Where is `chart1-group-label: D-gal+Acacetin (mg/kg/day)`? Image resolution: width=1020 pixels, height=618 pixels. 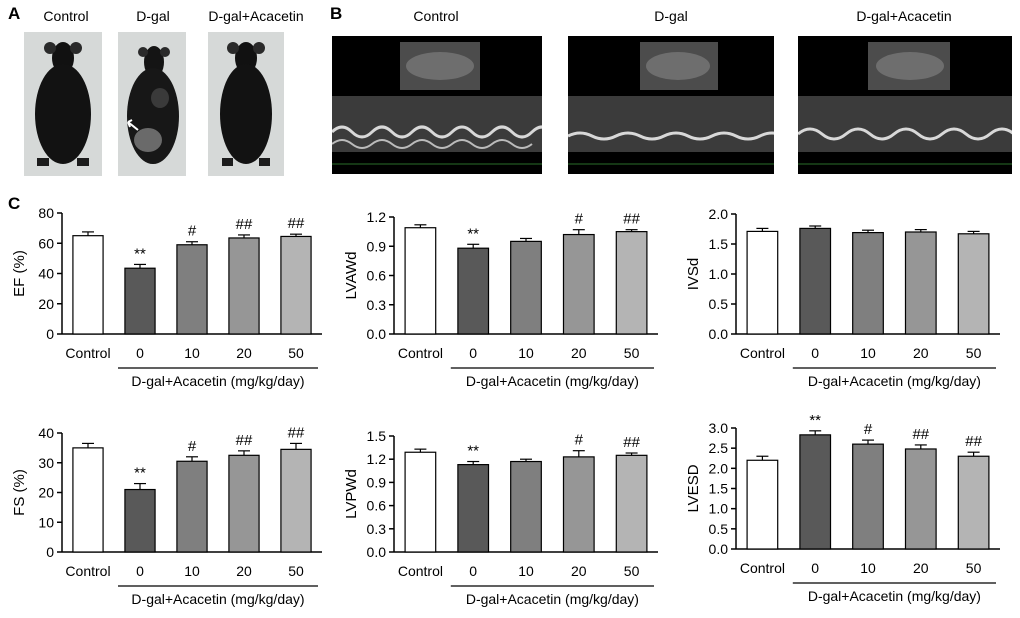 chart1-group-label: D-gal+Acacetin (mg/kg/day) is located at coordinates (217, 381).